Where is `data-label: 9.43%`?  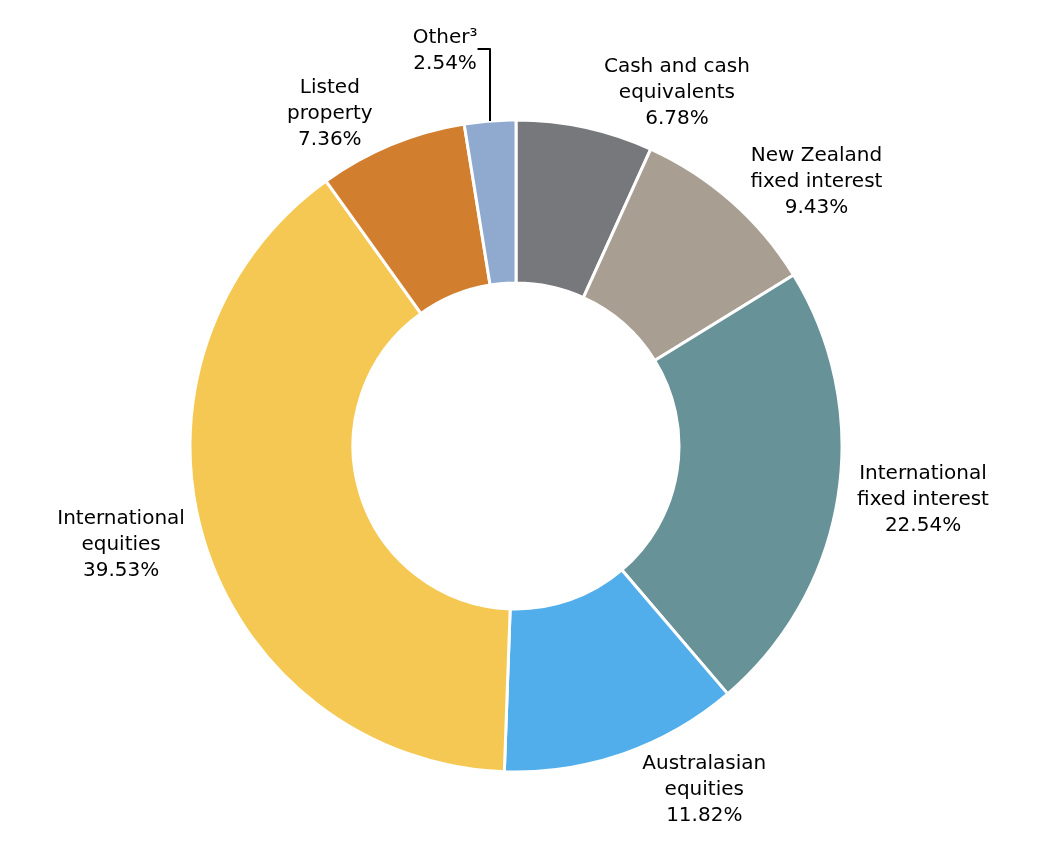
data-label: 9.43% is located at coordinates (816, 206).